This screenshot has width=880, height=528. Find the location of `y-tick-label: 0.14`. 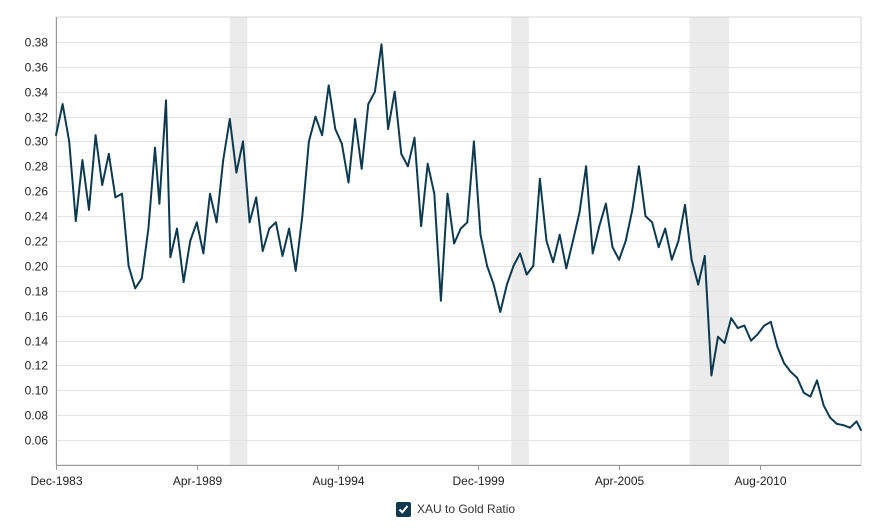

y-tick-label: 0.14 is located at coordinates (37, 342).